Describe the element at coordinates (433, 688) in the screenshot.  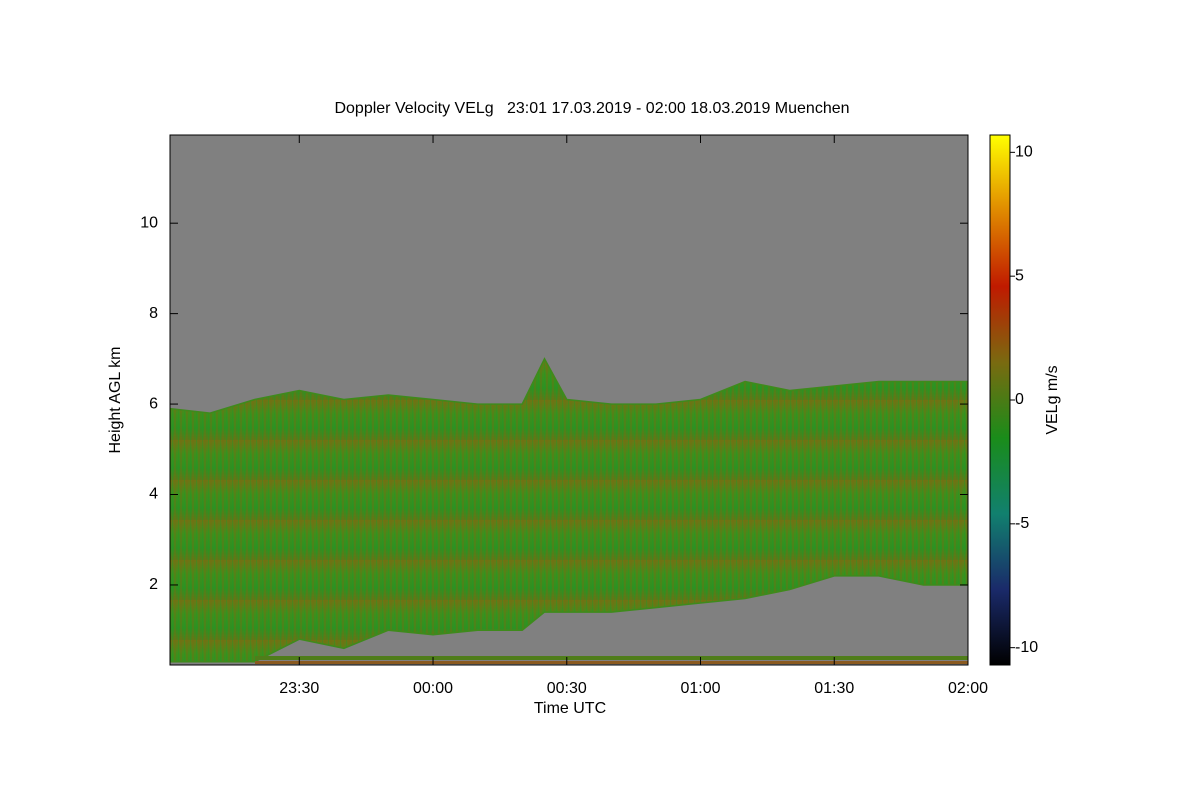
I see `x-tick-label: 00:00` at that location.